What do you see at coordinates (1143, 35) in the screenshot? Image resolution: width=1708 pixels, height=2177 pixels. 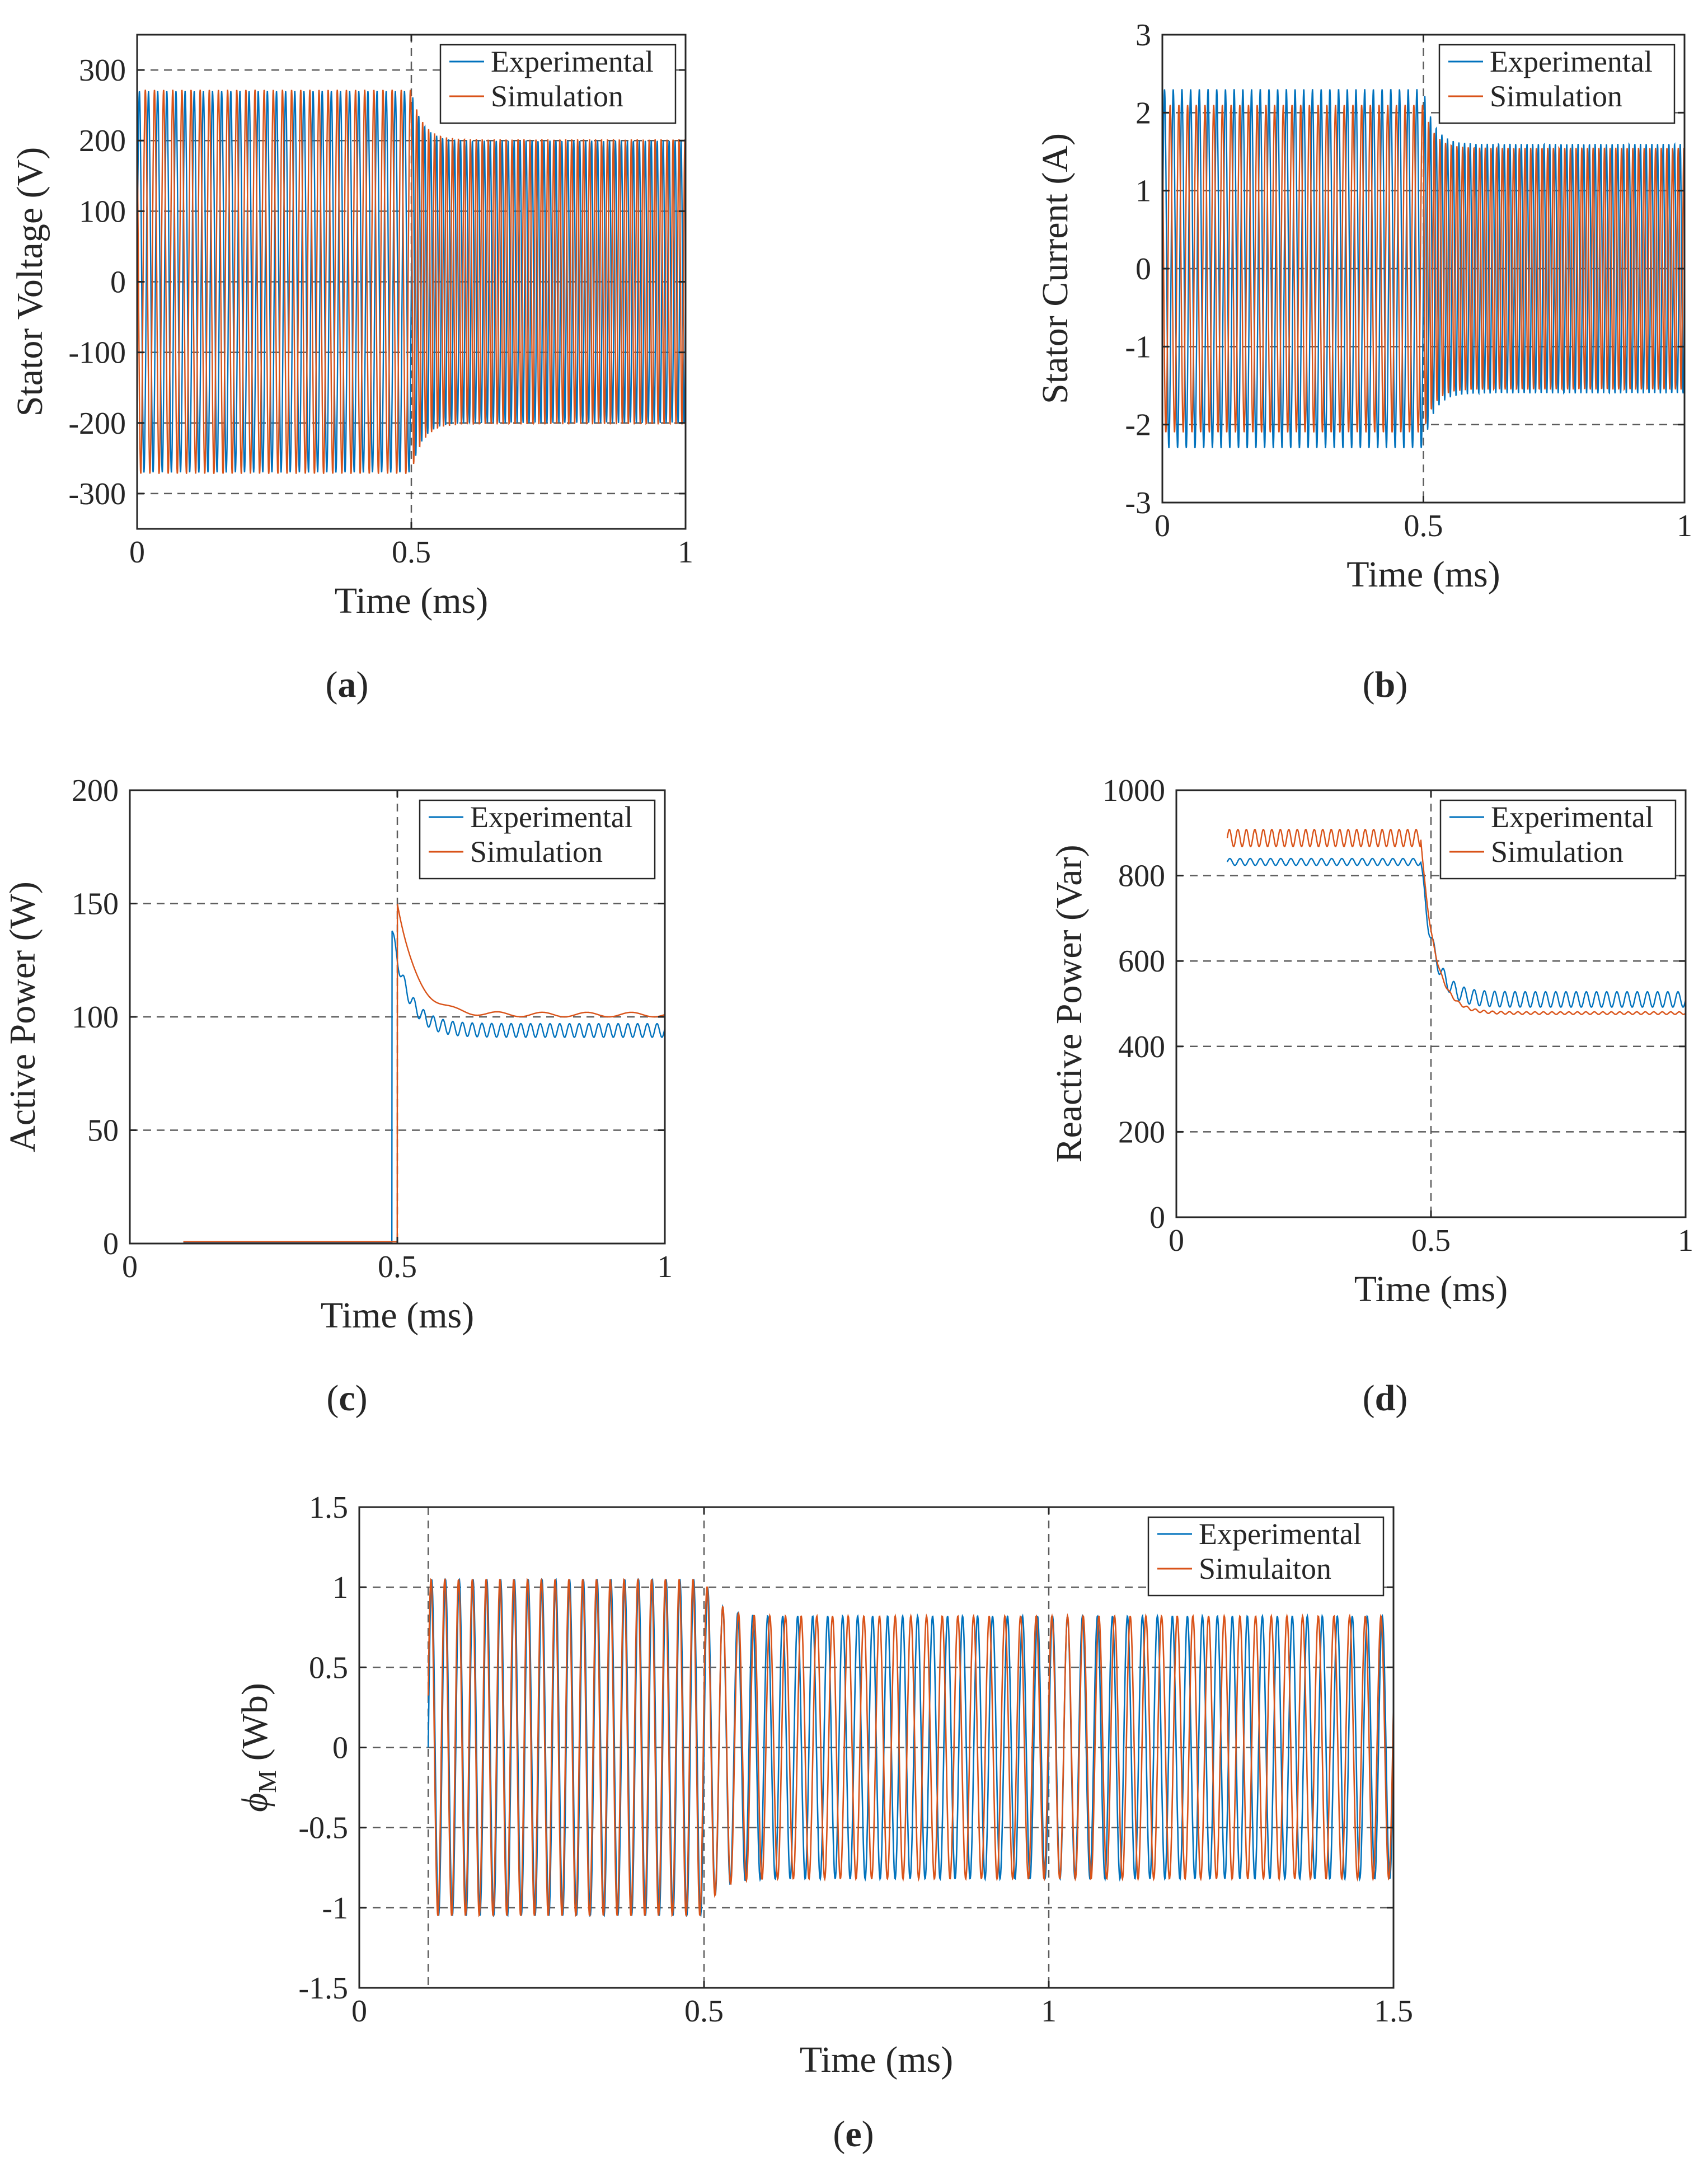 I see `y-tick-label: 3` at bounding box center [1143, 35].